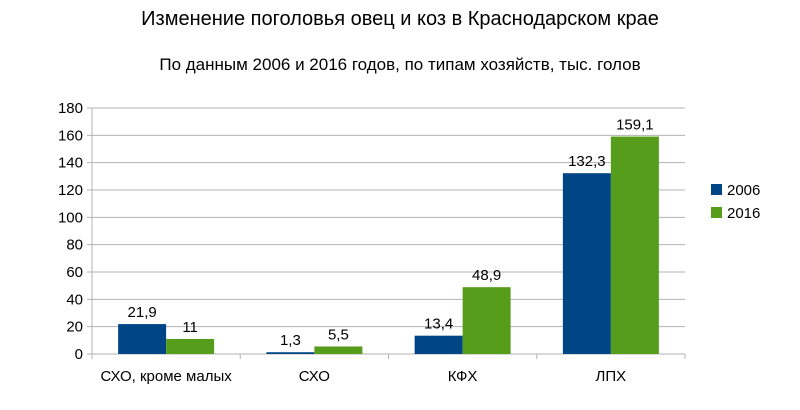 The height and width of the screenshot is (410, 800). I want to click on data-label: 159,1, so click(635, 125).